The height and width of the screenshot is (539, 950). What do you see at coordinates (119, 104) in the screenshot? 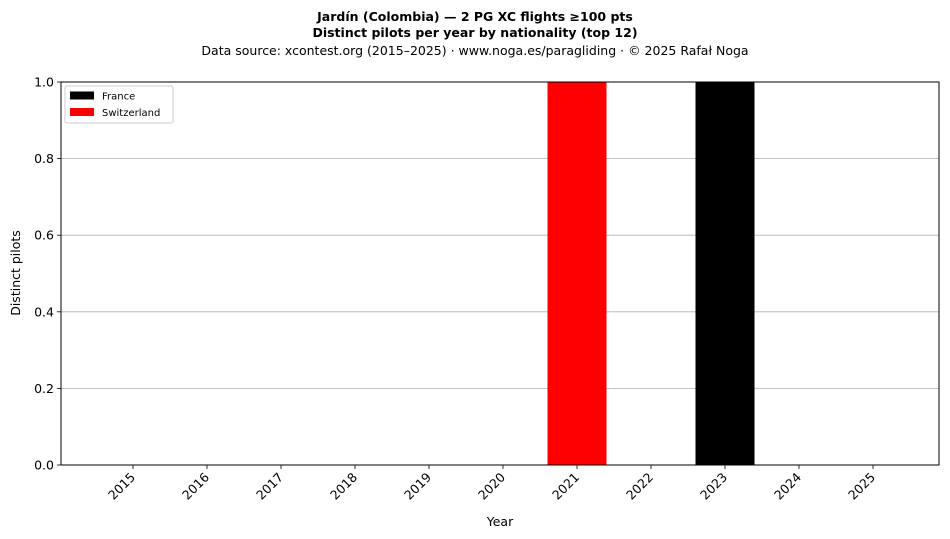
I see `legend: France Switzerland` at bounding box center [119, 104].